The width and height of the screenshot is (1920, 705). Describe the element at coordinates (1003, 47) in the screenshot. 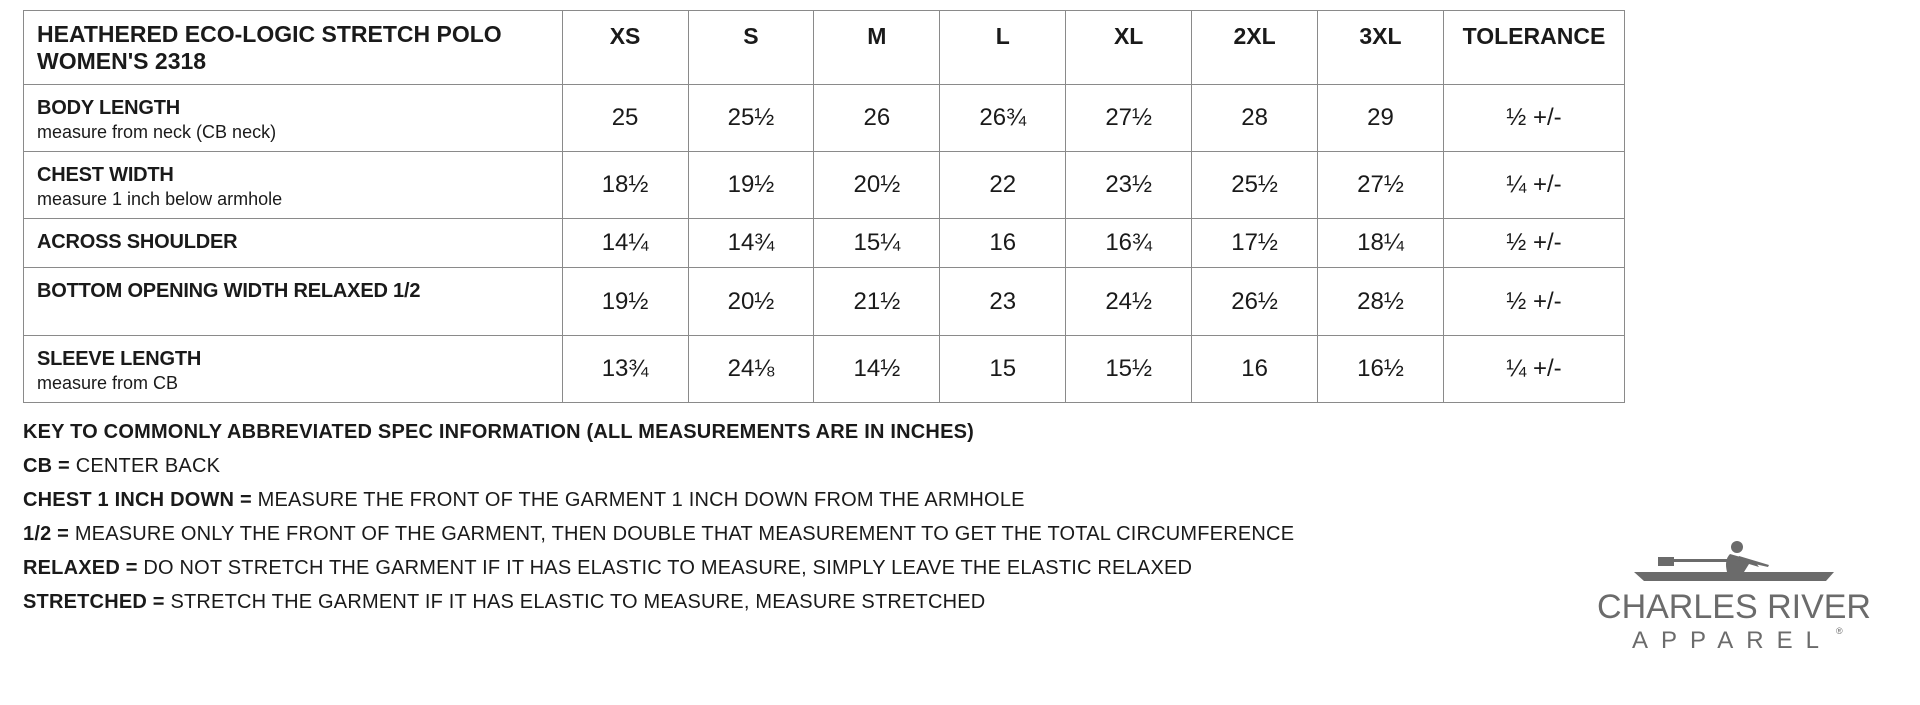

I see `size-header: L` at that location.